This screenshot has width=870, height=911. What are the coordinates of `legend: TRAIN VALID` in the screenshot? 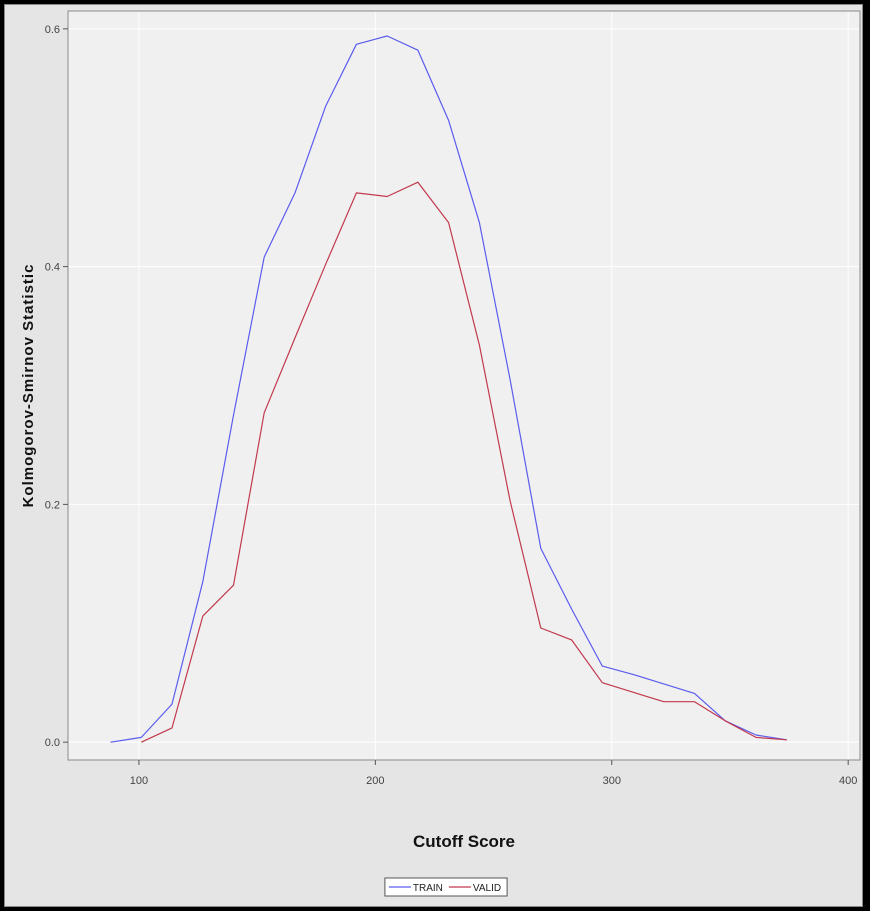 It's located at (446, 887).